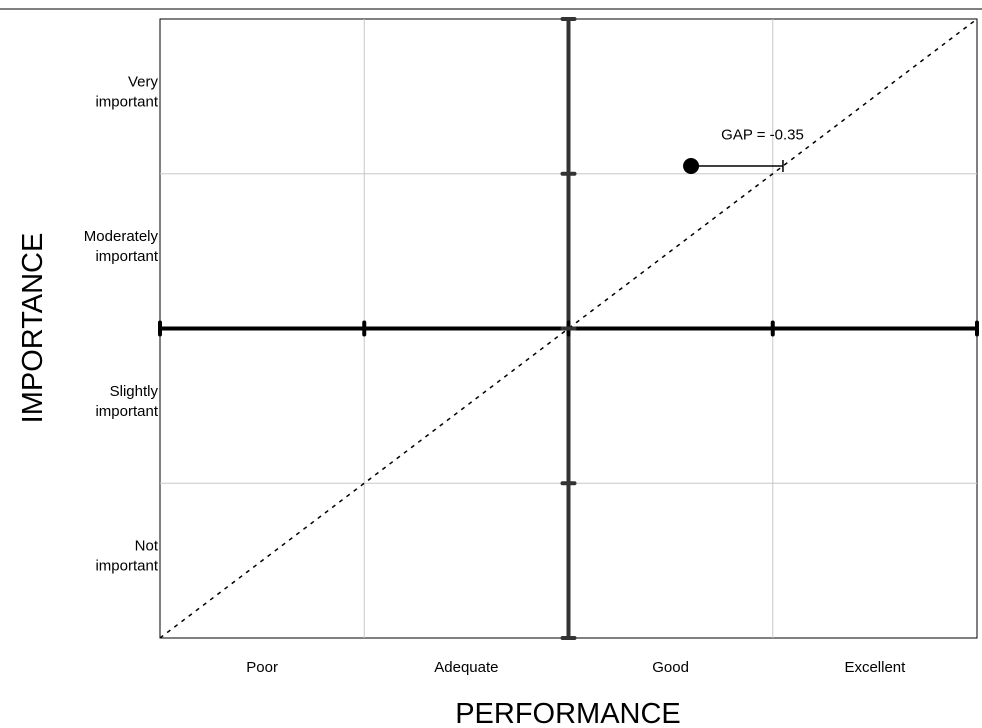 The image size is (982, 728). I want to click on x-category-labels: Poor Adequate Good Excellent, so click(576, 667).